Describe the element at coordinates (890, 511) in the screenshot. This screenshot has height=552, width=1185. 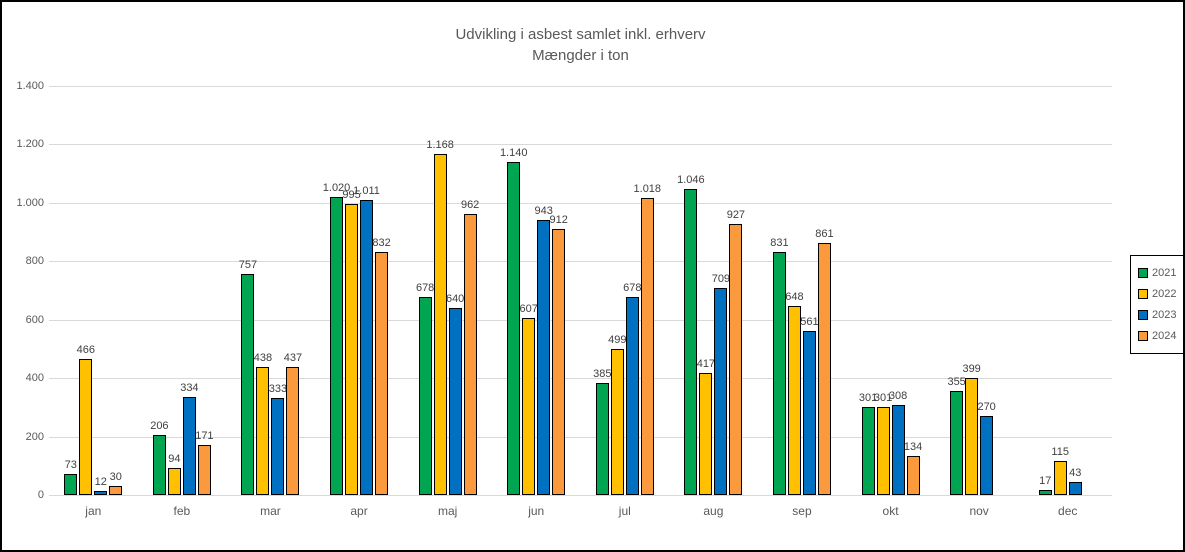
I see `x-axis-label-okt: okt` at that location.